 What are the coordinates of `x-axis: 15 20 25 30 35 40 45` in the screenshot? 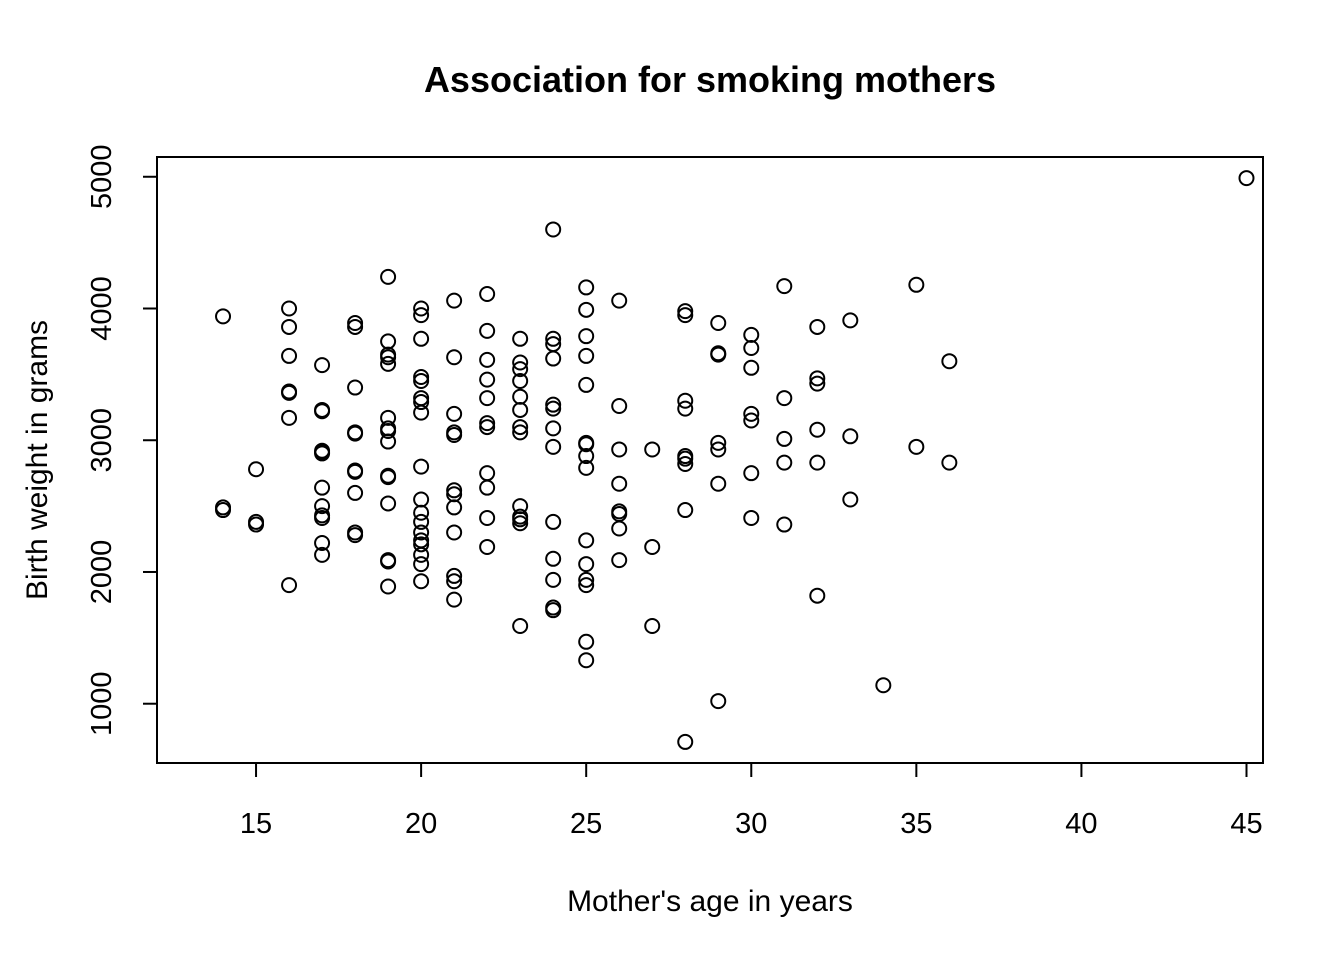 It's located at (751, 801).